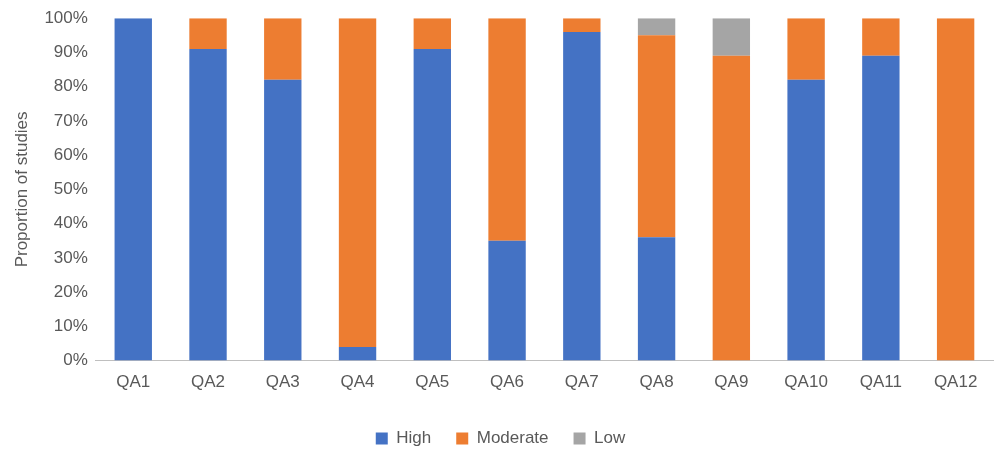 Image resolution: width=1003 pixels, height=457 pixels. I want to click on x-tick-label: QA11, so click(880, 382).